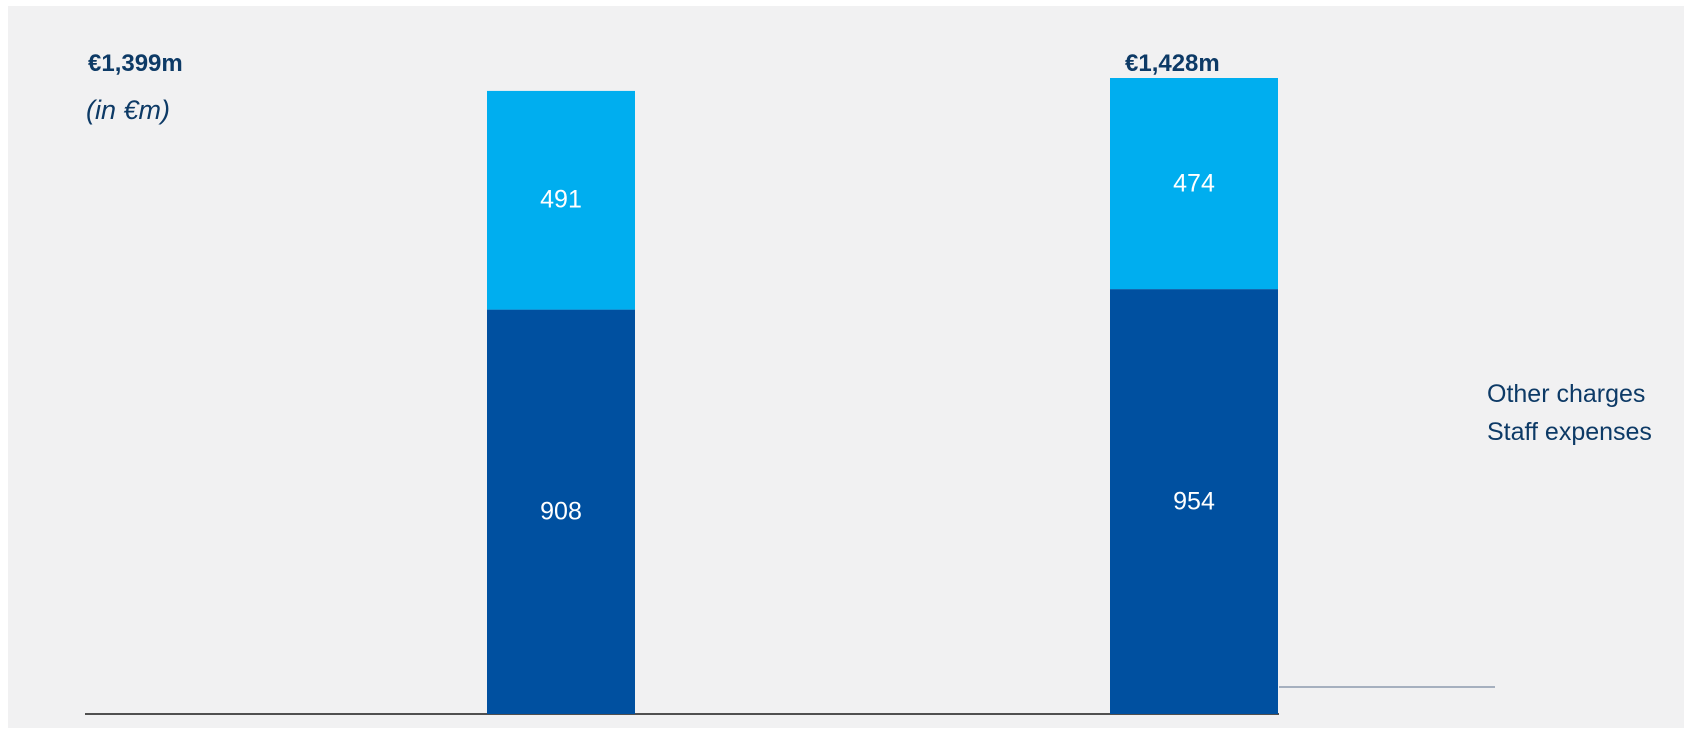 This screenshot has height=734, width=1692. I want to click on legend-other-charges: Other charges, so click(1566, 394).